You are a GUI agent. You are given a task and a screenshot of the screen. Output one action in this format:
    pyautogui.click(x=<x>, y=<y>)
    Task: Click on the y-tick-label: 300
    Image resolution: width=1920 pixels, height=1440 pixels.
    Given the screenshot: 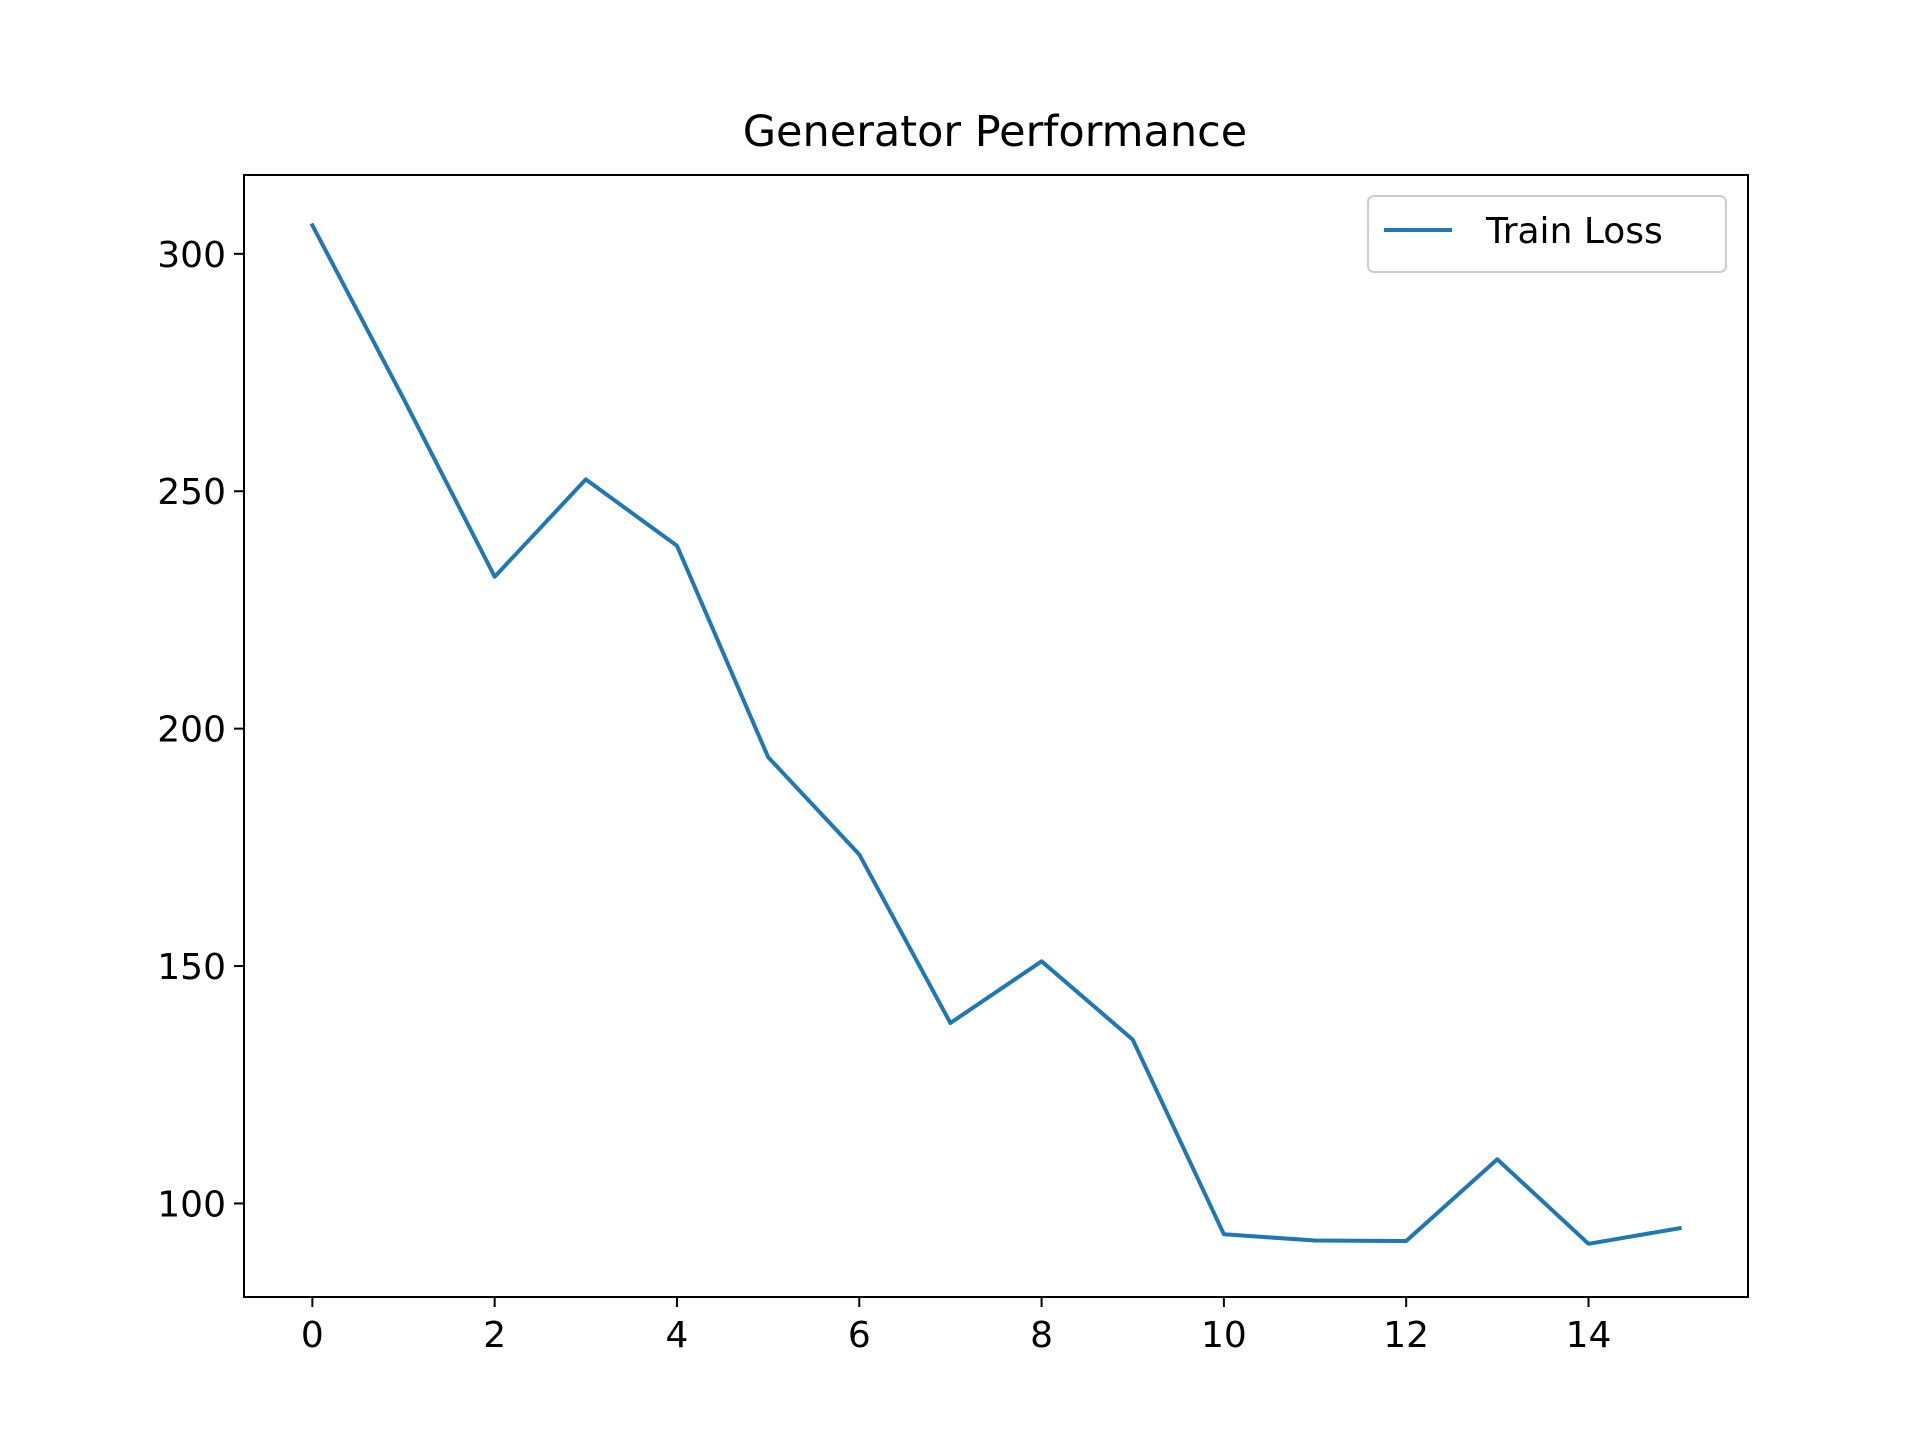 What is the action you would take?
    pyautogui.click(x=191, y=255)
    